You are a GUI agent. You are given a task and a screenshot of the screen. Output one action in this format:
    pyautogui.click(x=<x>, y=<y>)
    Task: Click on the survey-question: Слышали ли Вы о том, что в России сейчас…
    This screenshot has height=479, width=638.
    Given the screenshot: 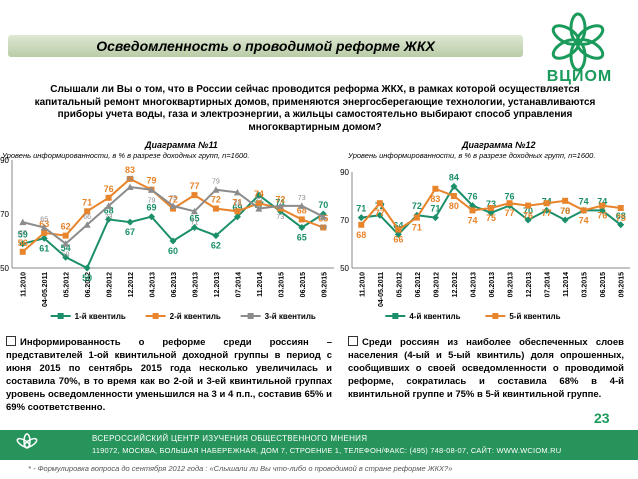 What is the action you would take?
    pyautogui.click(x=315, y=108)
    